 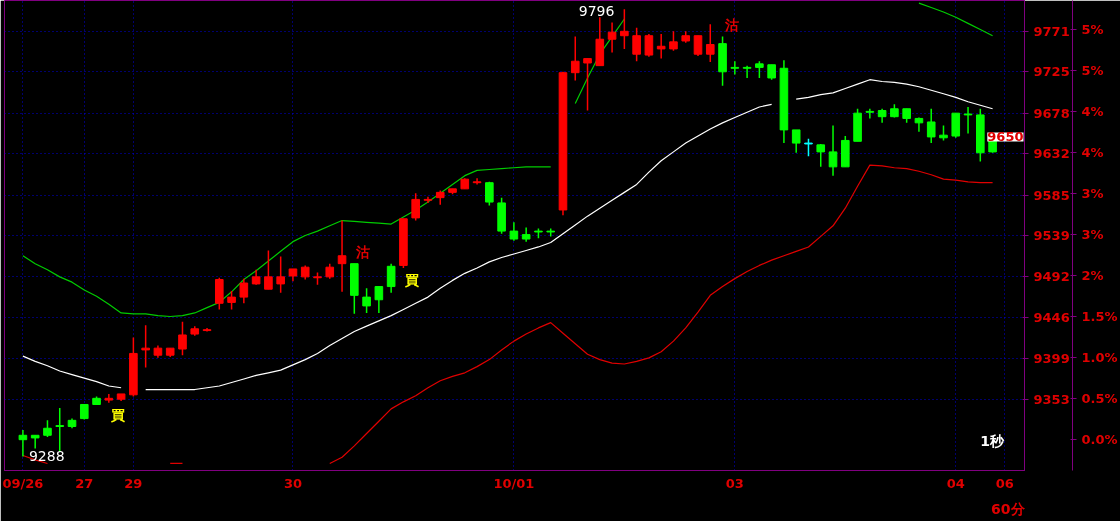 What do you see at coordinates (1051, 277) in the screenshot?
I see `y-tick-label: 9492` at bounding box center [1051, 277].